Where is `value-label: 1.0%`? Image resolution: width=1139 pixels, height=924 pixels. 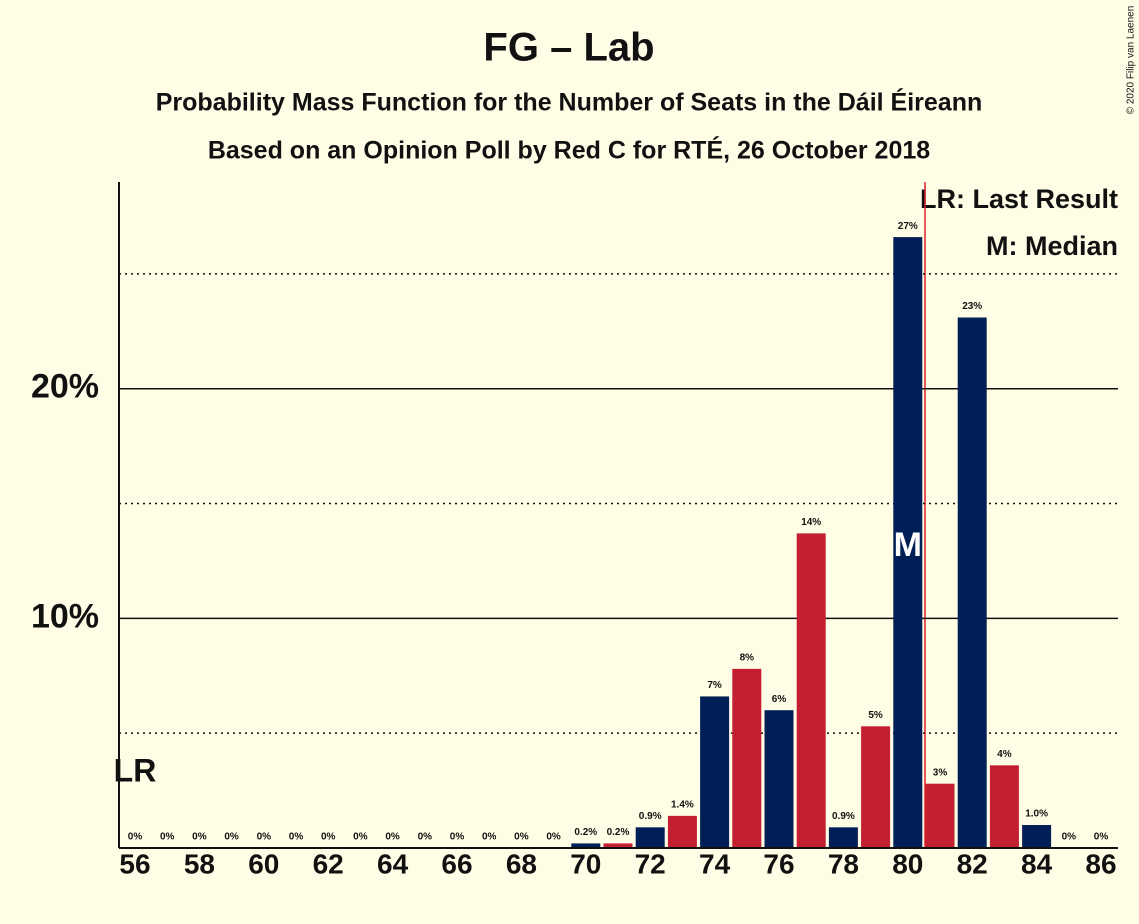
value-label: 1.0% is located at coordinates (1036, 814).